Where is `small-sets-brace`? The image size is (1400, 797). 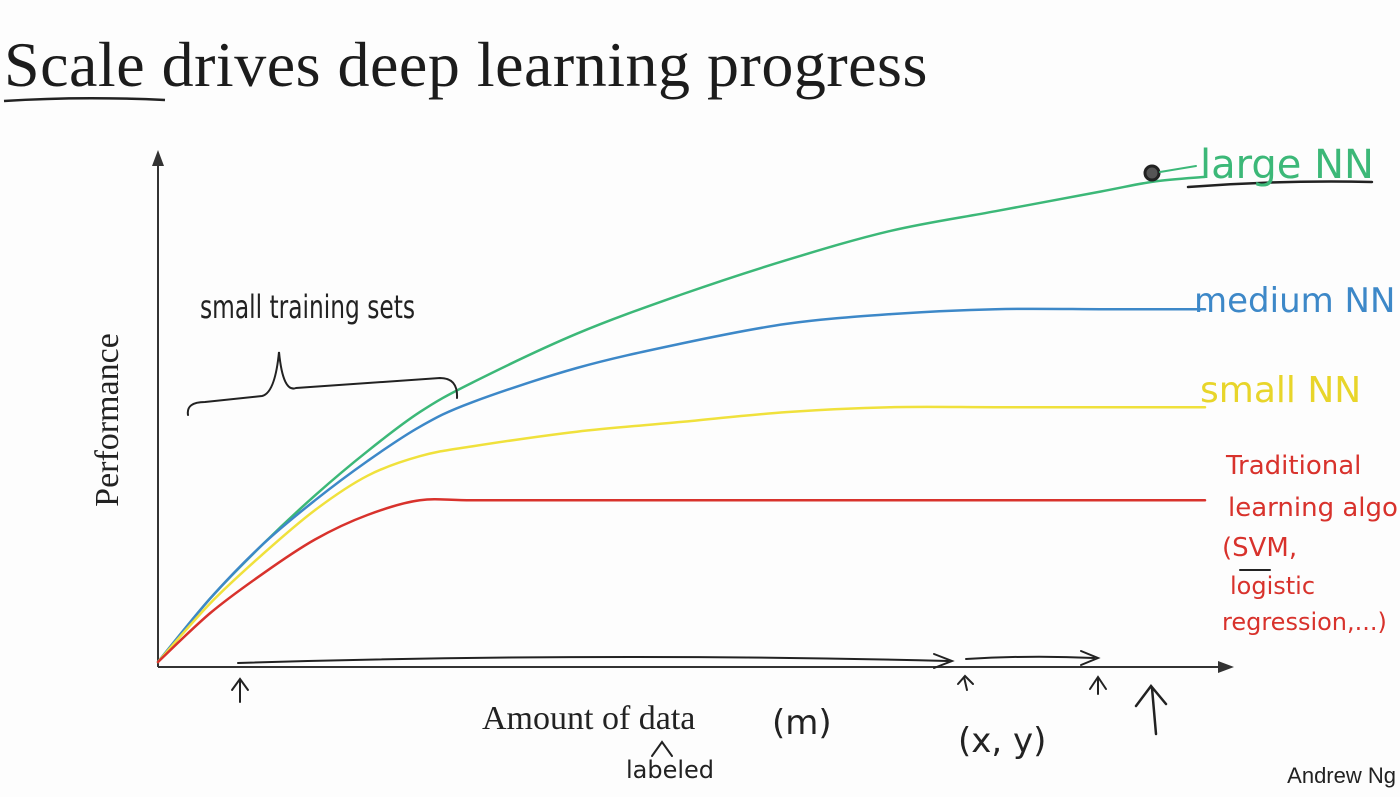 small-sets-brace is located at coordinates (322, 383).